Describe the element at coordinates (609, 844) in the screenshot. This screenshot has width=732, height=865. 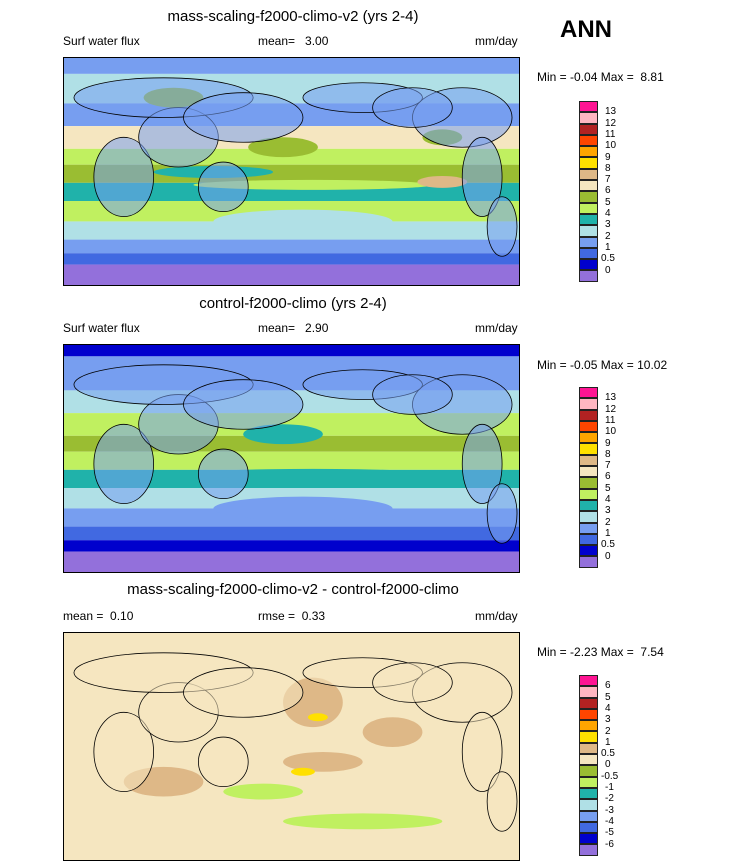
I see `colorbar-label: -6` at that location.